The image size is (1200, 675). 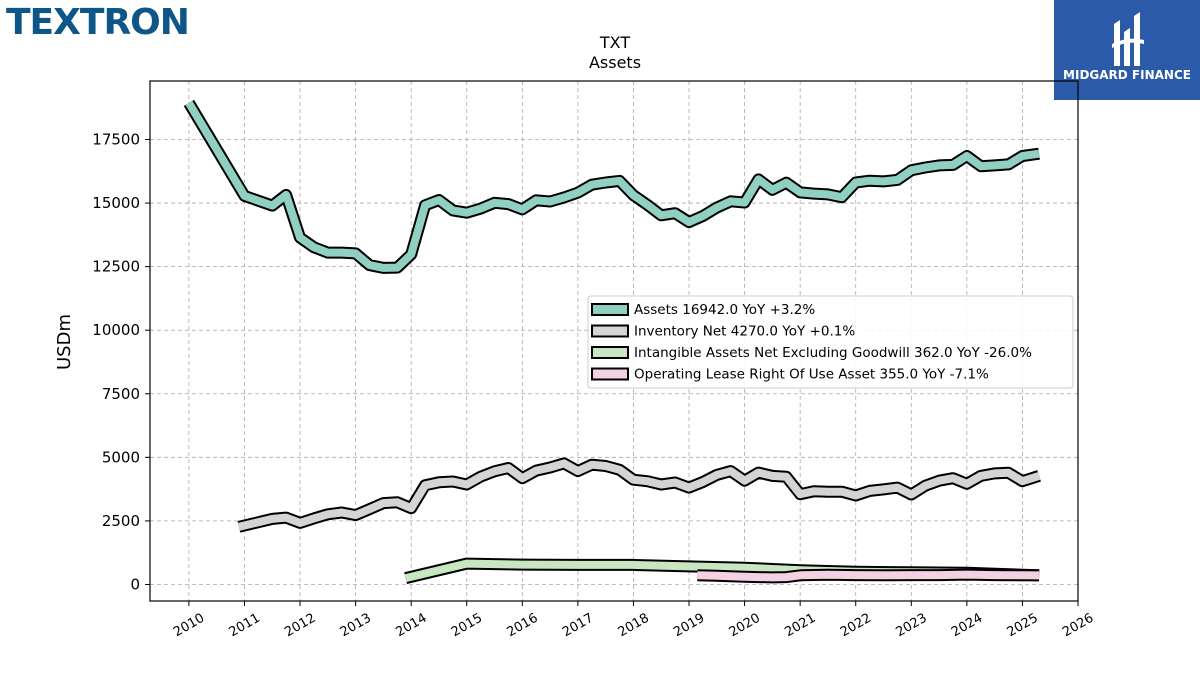 What do you see at coordinates (689, 626) in the screenshot?
I see `x-tick-label: 2019` at bounding box center [689, 626].